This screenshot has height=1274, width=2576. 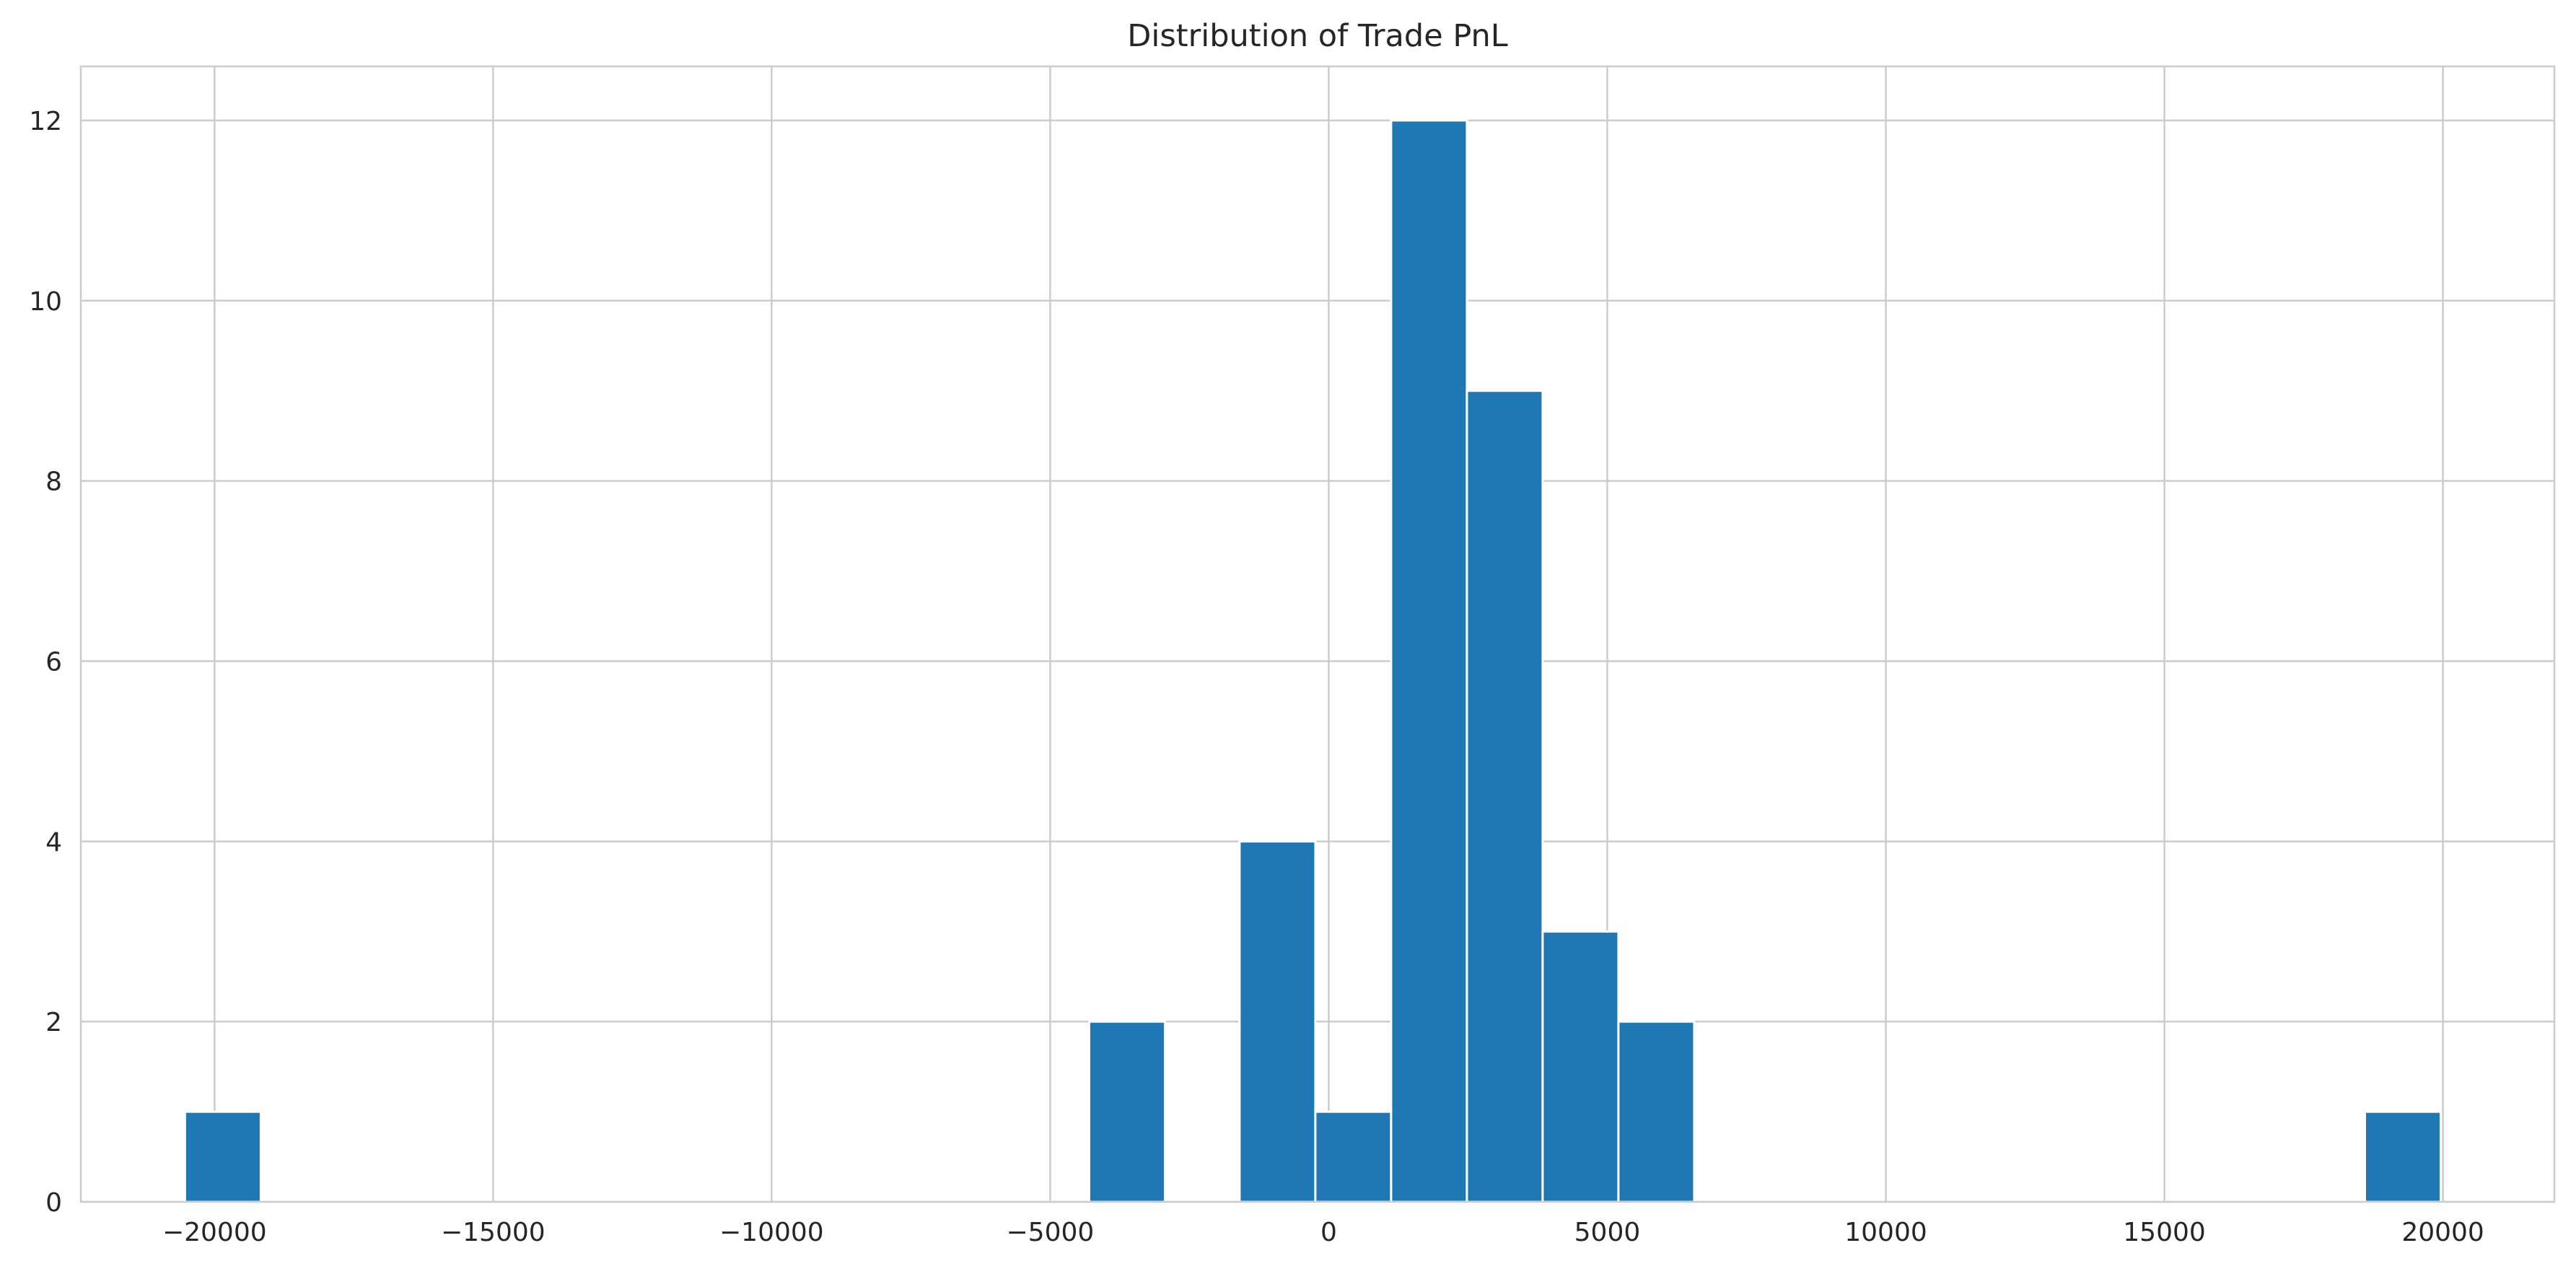 I want to click on x-tick-label: −15000, so click(x=493, y=1233).